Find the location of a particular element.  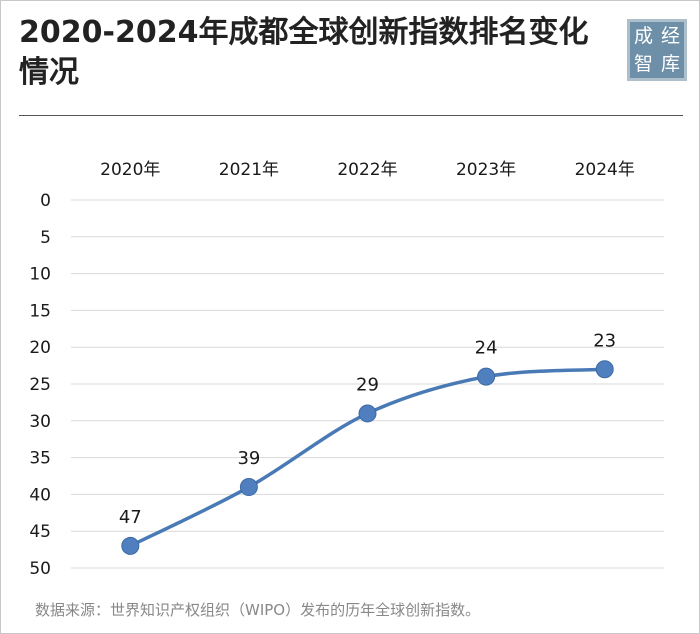

logo-char-2: 经 is located at coordinates (670, 35).